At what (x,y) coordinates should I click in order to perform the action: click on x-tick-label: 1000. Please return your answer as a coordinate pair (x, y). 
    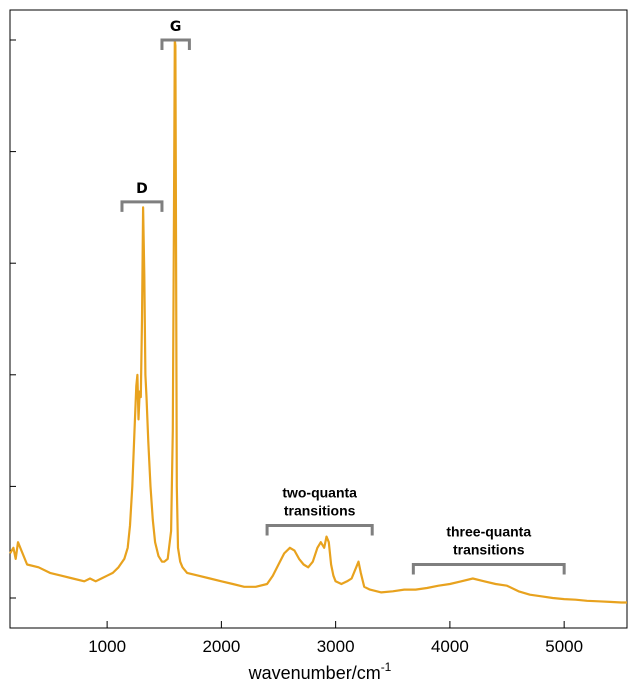
    Looking at the image, I should click on (107, 646).